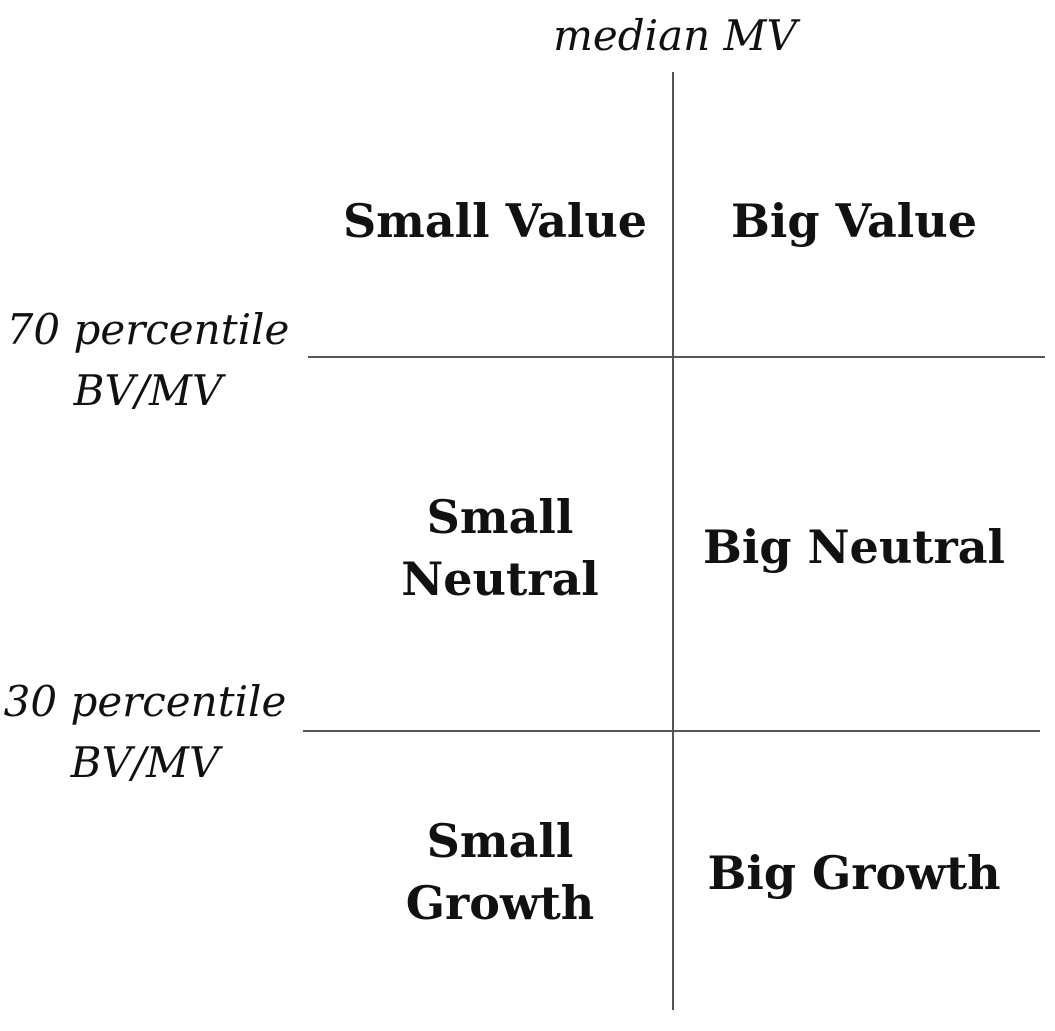 The image size is (1055, 1031). What do you see at coordinates (145, 701) in the screenshot?
I see `30-percentile-label-line1: 30 percentile` at bounding box center [145, 701].